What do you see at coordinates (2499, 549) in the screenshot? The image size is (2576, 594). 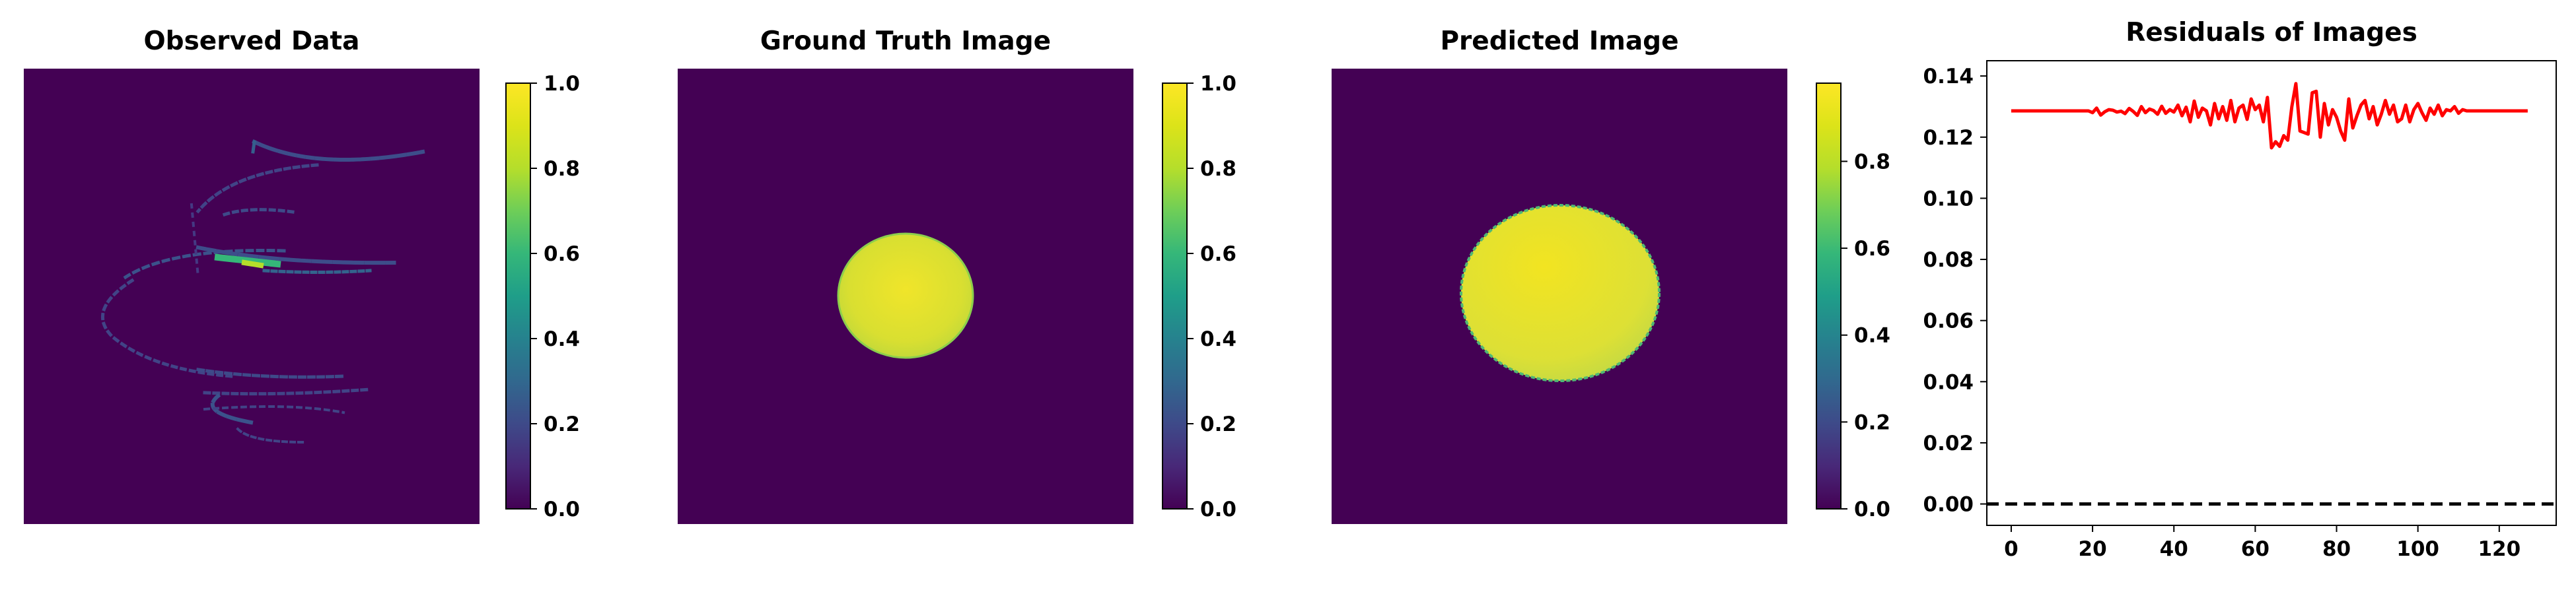 I see `x-tick-label: 120` at bounding box center [2499, 549].